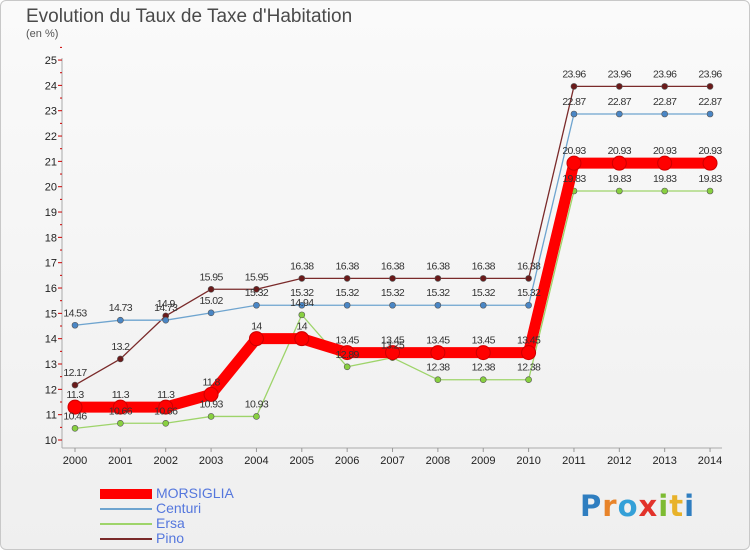 The height and width of the screenshot is (550, 750). I want to click on proxiti-logo: Proxiti, so click(637, 506).